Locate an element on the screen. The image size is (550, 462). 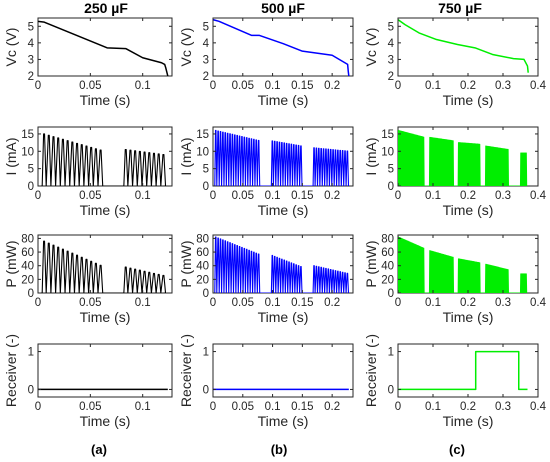
y-tick-label: 20 is located at coordinates (202, 280).